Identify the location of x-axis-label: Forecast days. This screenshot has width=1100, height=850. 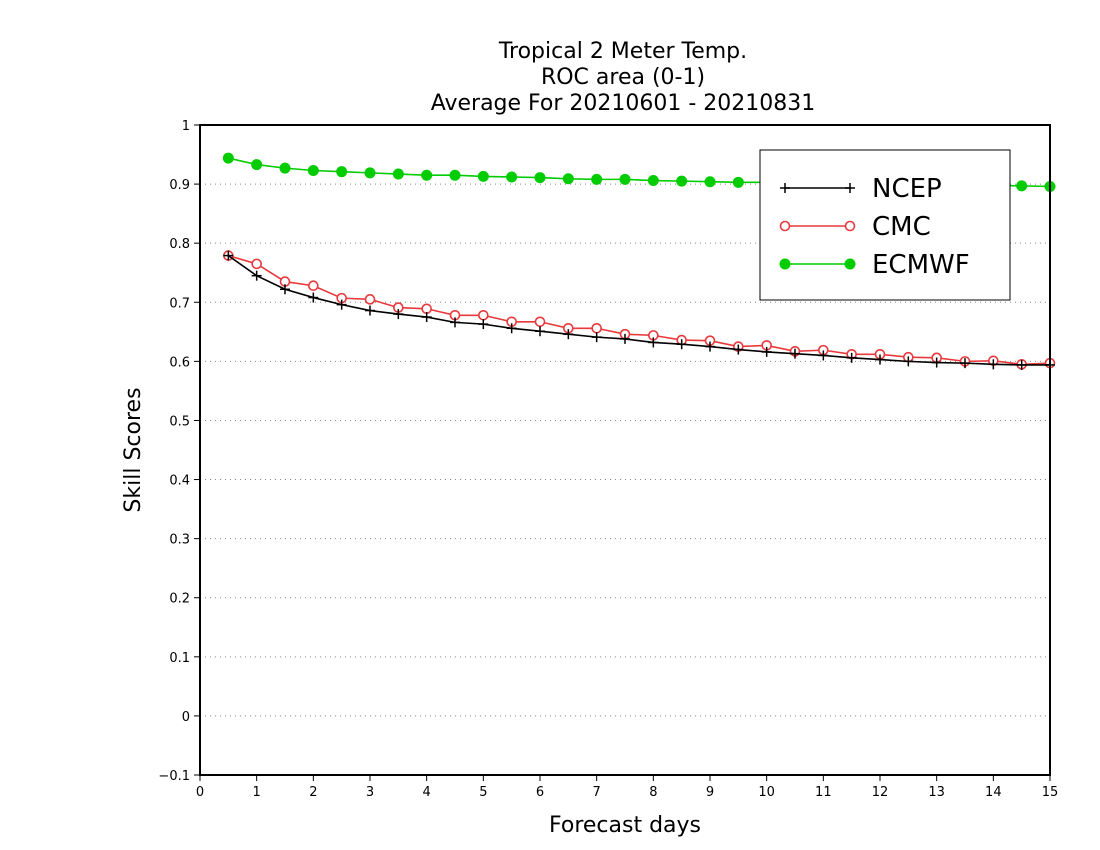
(625, 825).